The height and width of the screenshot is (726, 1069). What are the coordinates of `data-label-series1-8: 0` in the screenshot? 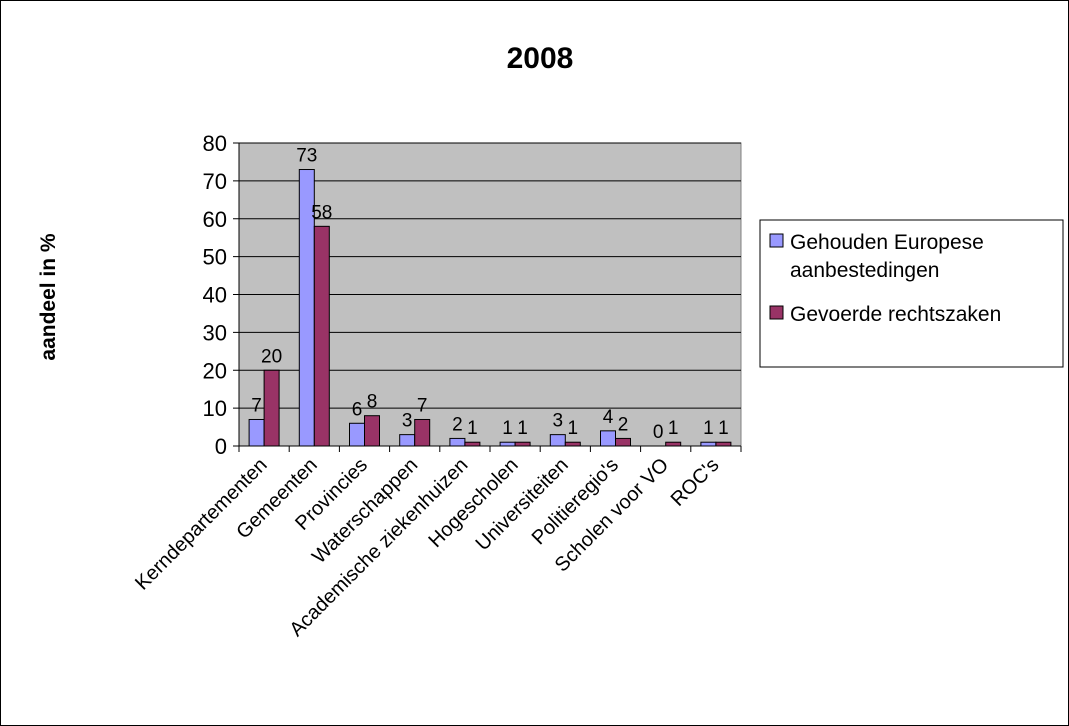 It's located at (658, 432).